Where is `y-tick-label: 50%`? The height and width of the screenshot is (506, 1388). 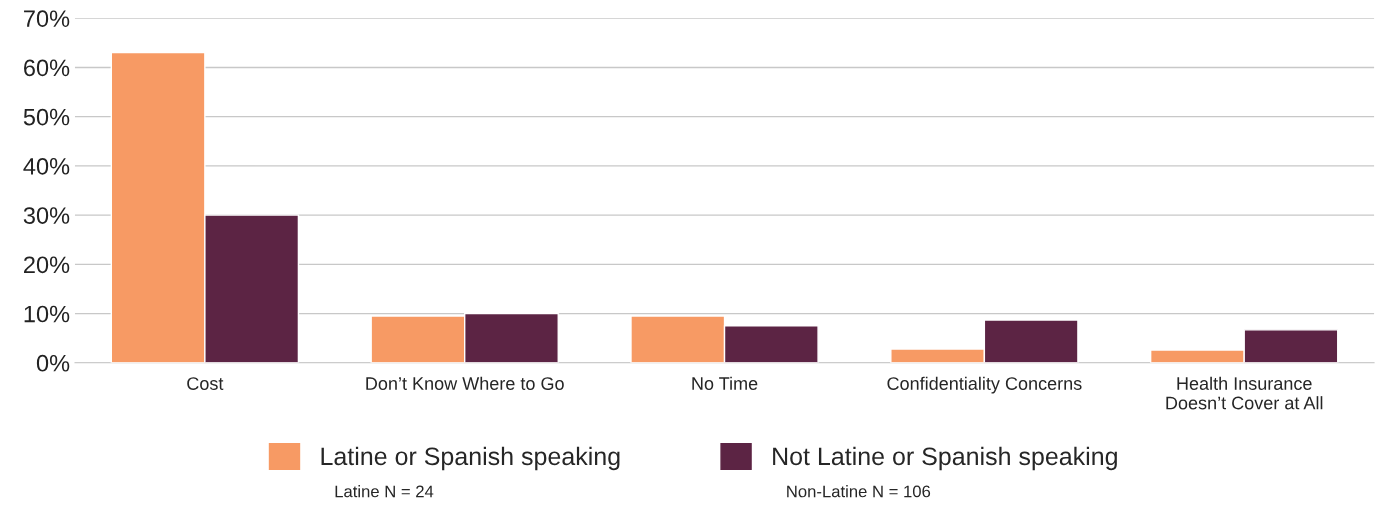
y-tick-label: 50% is located at coordinates (46, 117).